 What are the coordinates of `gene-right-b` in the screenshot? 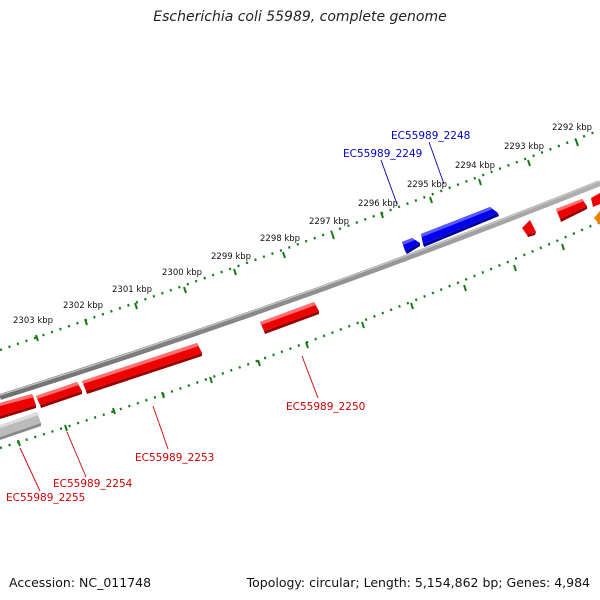 It's located at (595, 200).